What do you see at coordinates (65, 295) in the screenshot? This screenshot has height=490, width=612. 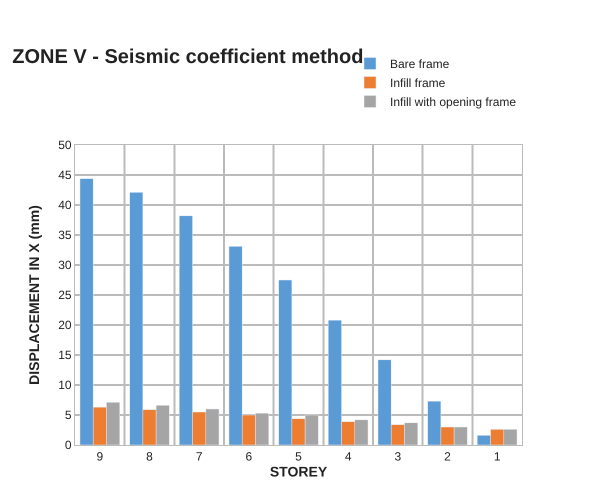 I see `y-tick-label: 25` at bounding box center [65, 295].